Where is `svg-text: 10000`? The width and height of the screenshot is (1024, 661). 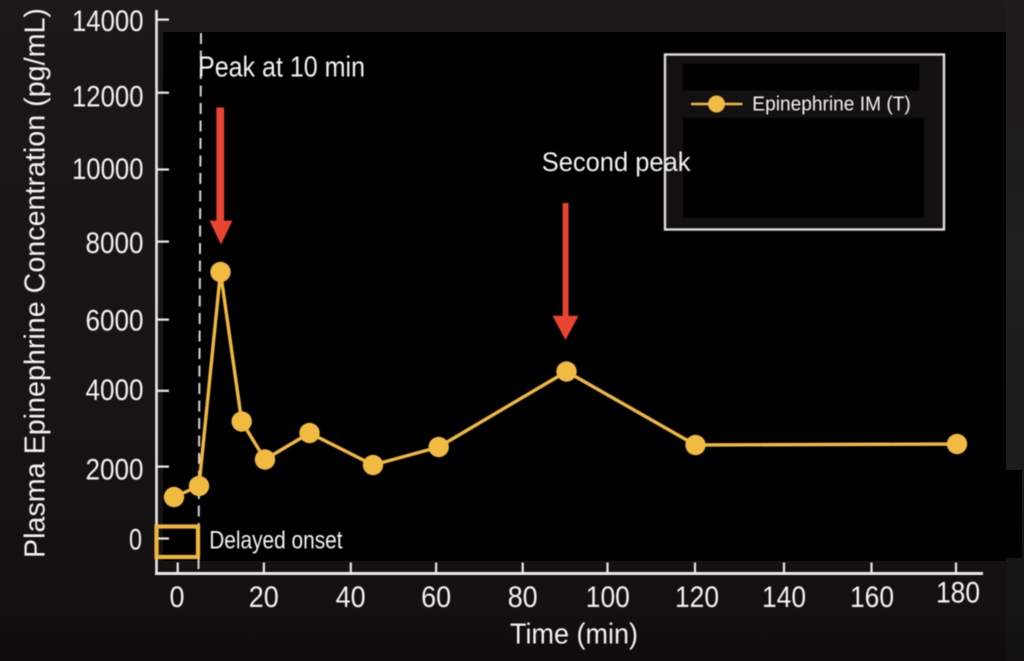
svg-text: 10000 is located at coordinates (108, 169).